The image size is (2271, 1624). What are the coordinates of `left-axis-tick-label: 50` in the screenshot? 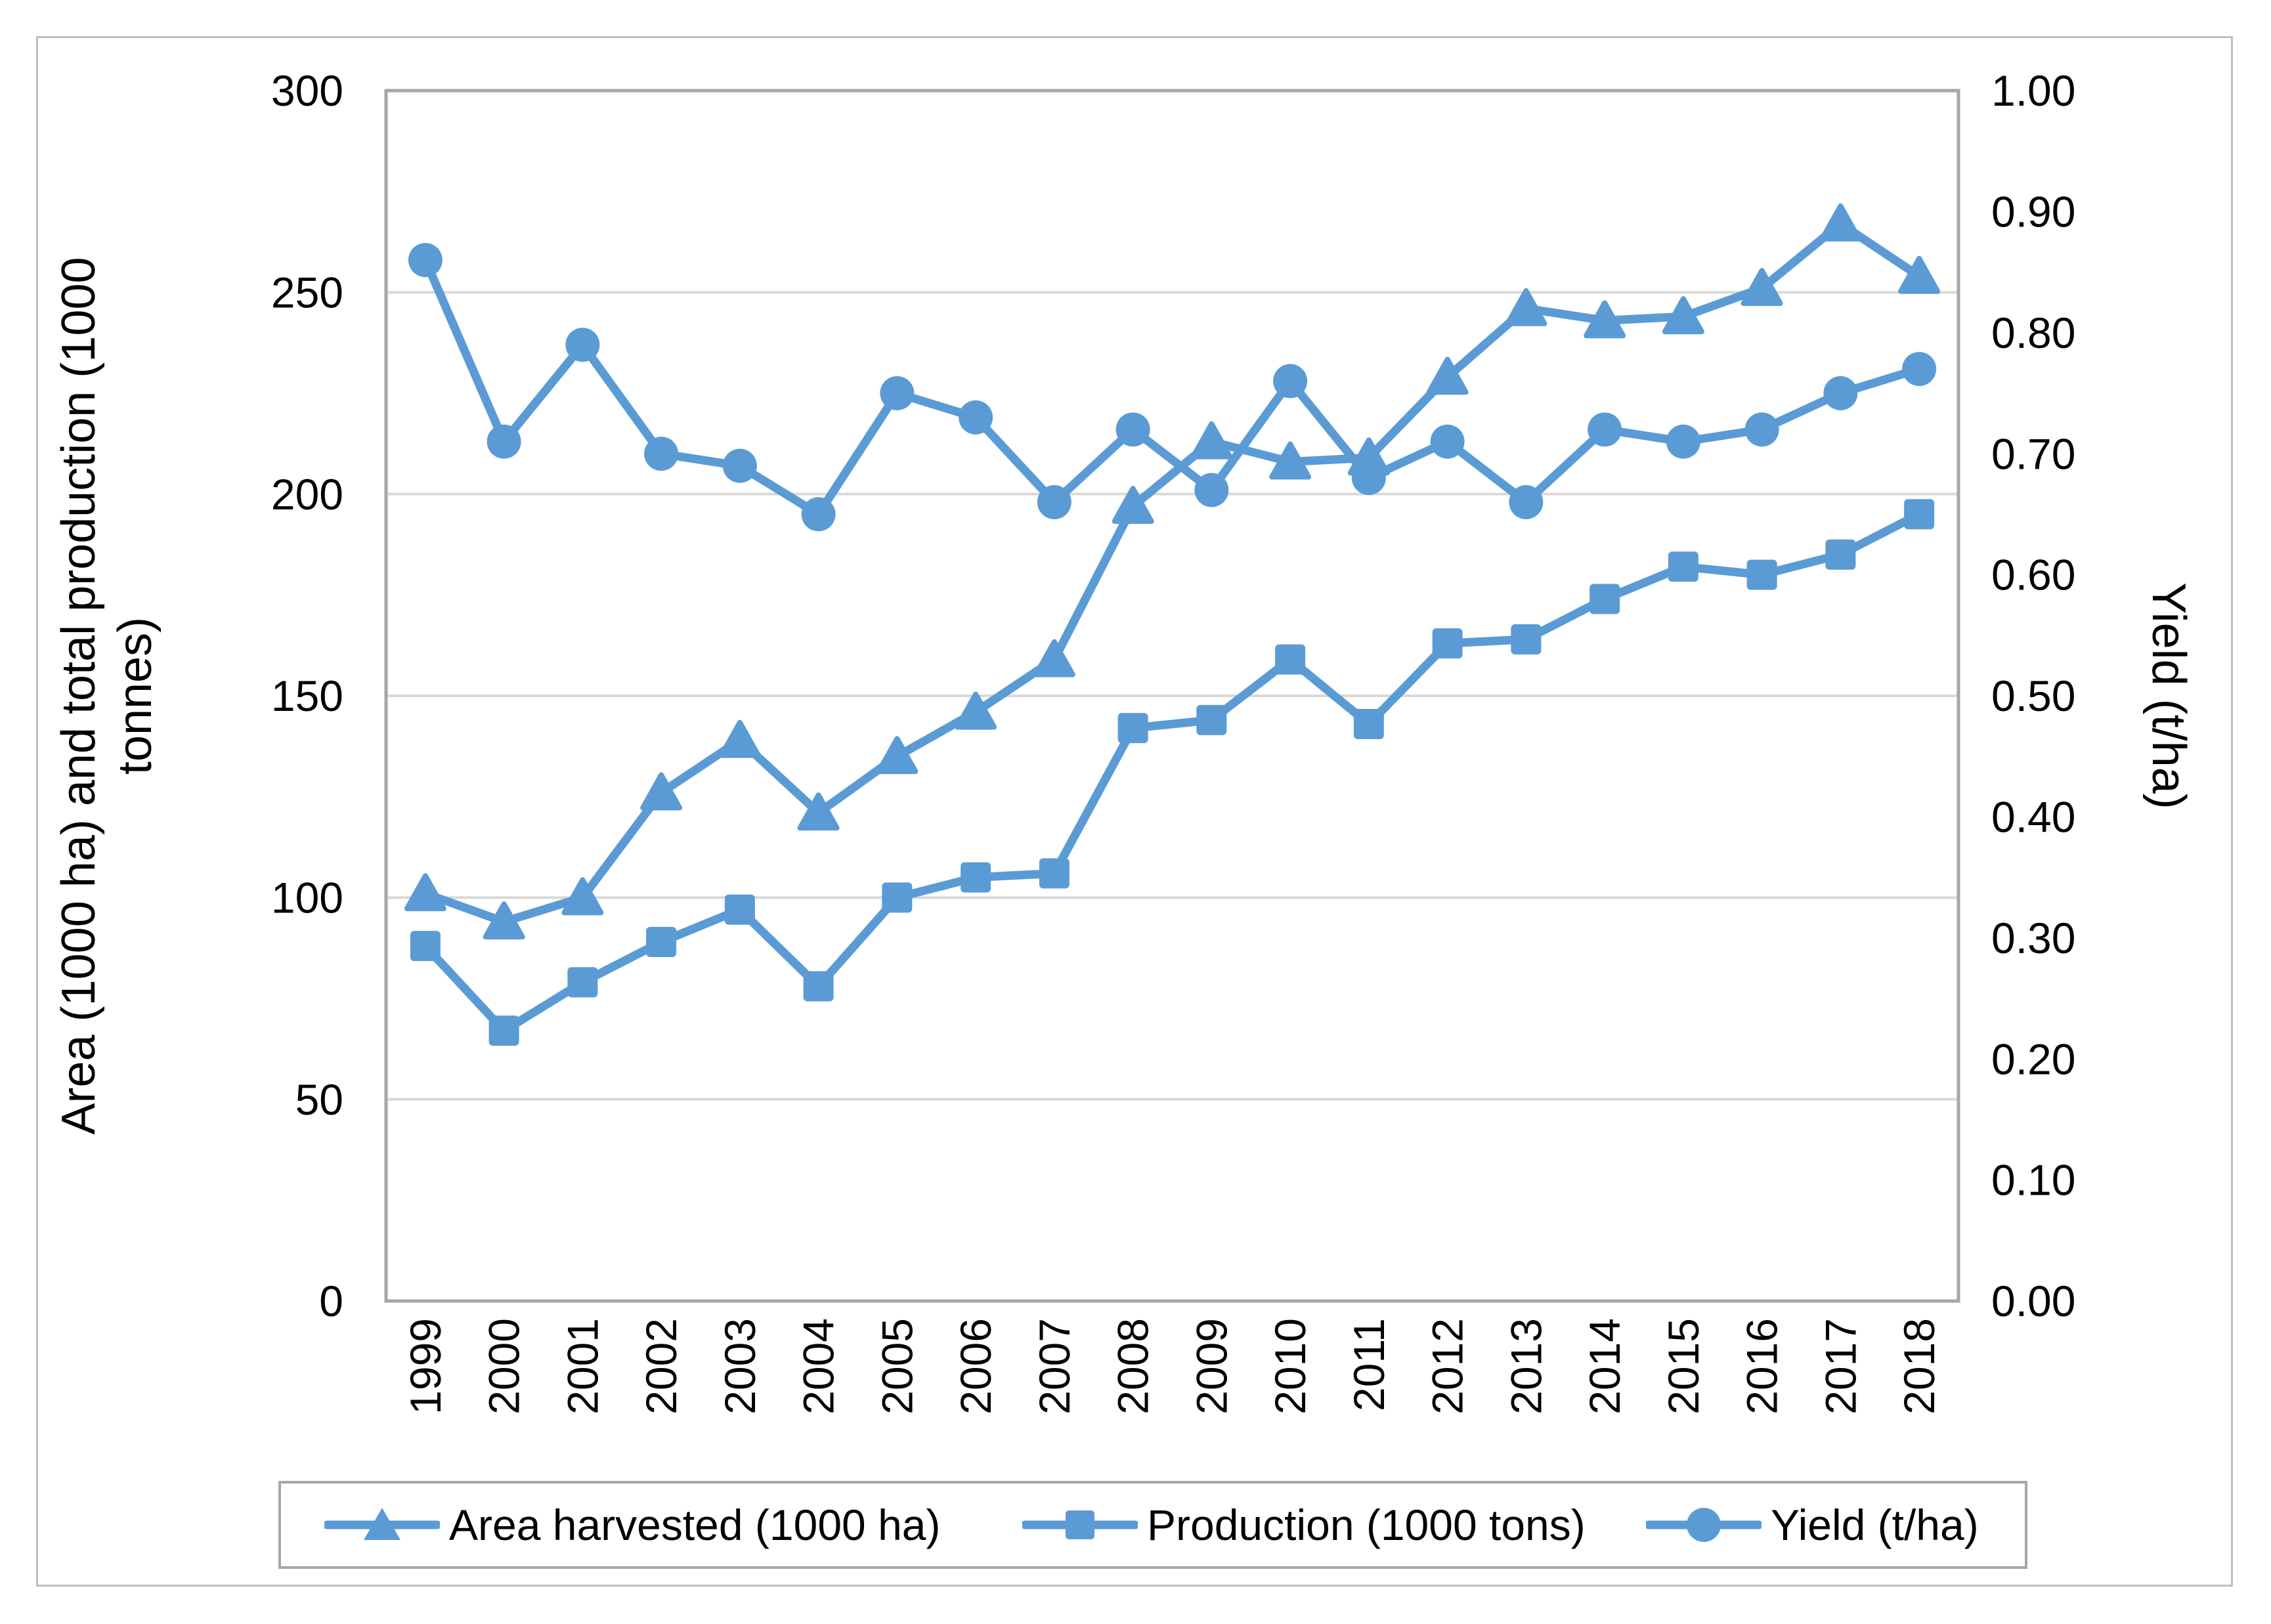 It's located at (319, 1100).